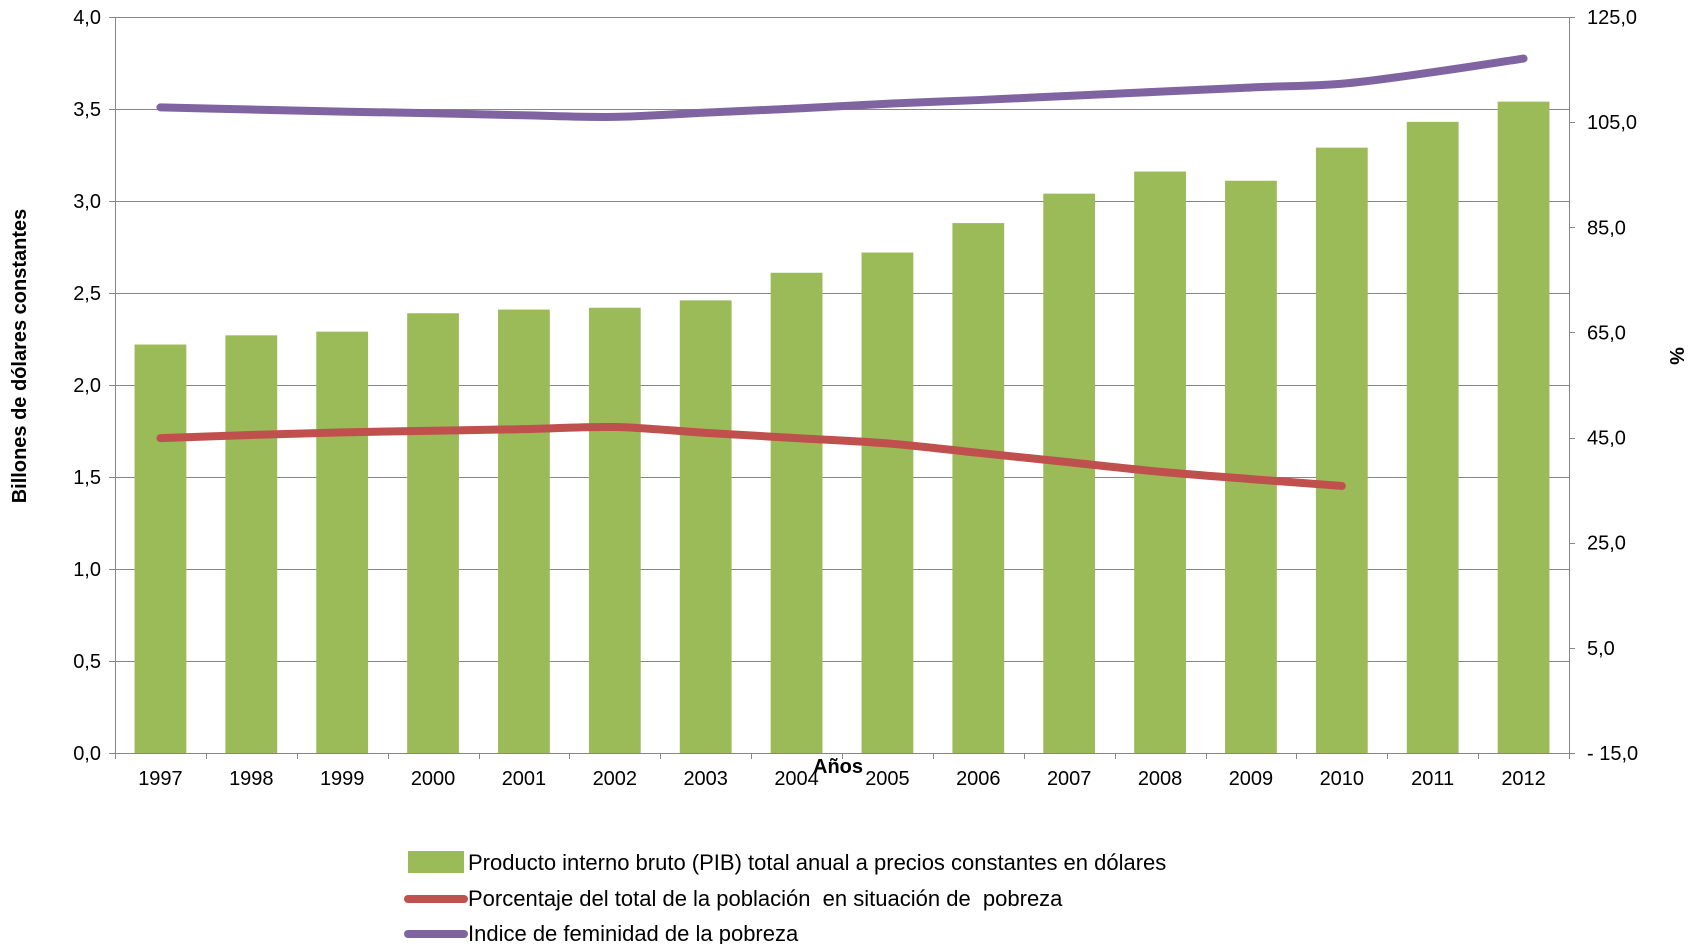  What do you see at coordinates (1676, 356) in the screenshot?
I see `y-axis-right-title: %` at bounding box center [1676, 356].